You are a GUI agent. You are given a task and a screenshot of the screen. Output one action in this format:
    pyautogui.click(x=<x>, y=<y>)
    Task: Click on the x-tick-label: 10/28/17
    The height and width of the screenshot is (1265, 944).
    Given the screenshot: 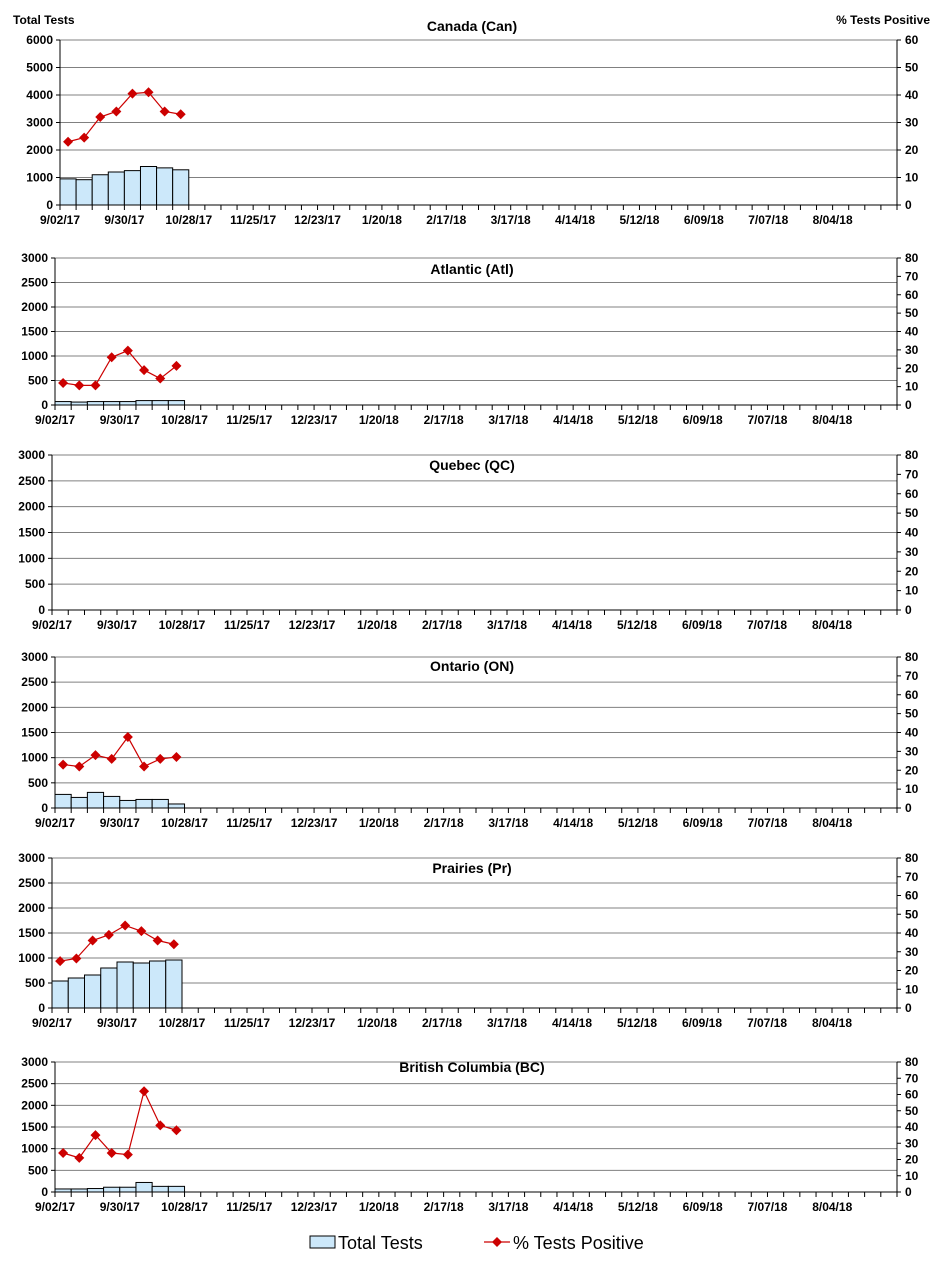 What is the action you would take?
    pyautogui.click(x=182, y=1023)
    